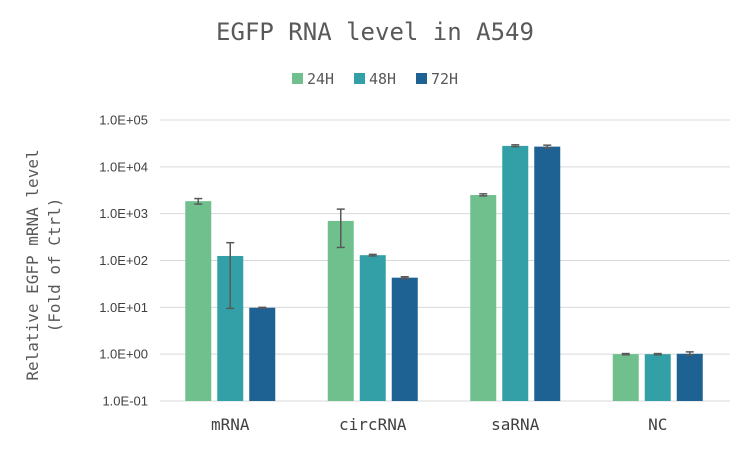  What do you see at coordinates (123, 120) in the screenshot?
I see `y-tick-label: 1.0E+05` at bounding box center [123, 120].